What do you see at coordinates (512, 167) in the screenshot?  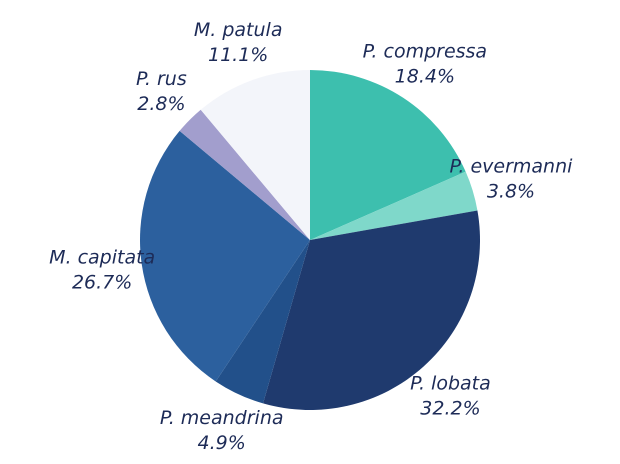 I see `slice-label: P. evermanni` at bounding box center [512, 167].